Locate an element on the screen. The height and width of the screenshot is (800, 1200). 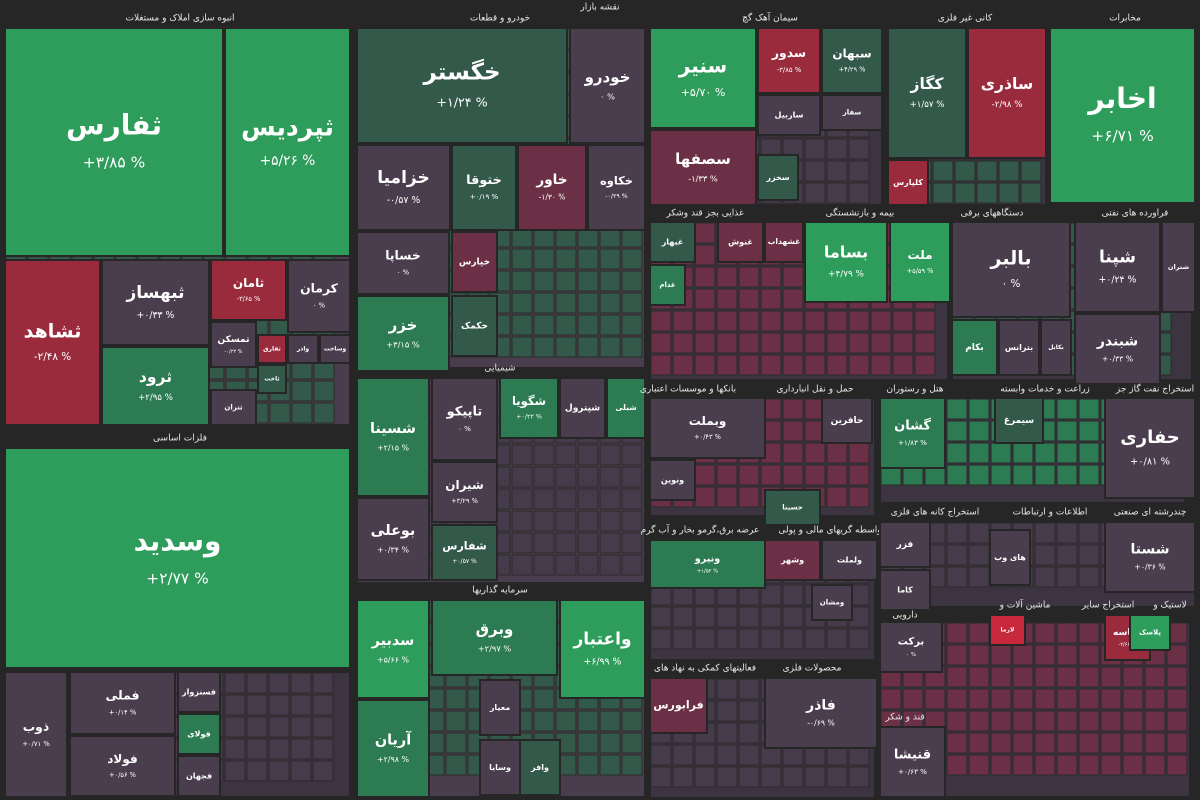
stock-name: فملی is located at coordinates (122, 695).